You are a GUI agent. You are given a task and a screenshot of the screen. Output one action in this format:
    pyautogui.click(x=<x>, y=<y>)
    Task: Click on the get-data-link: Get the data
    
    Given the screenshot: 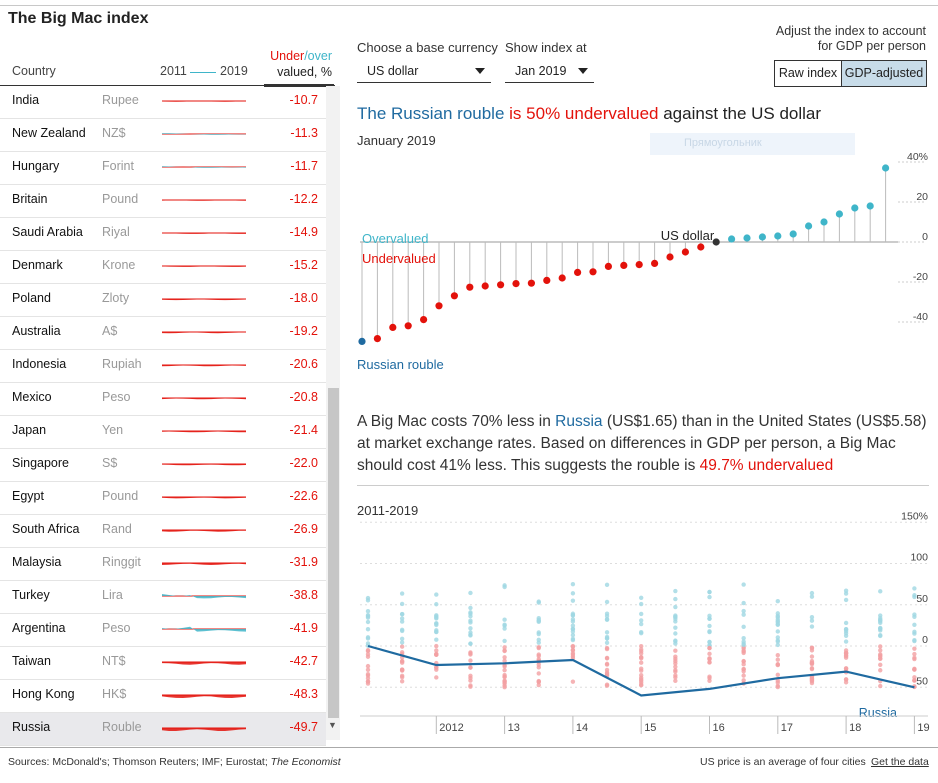 What is the action you would take?
    pyautogui.click(x=900, y=762)
    